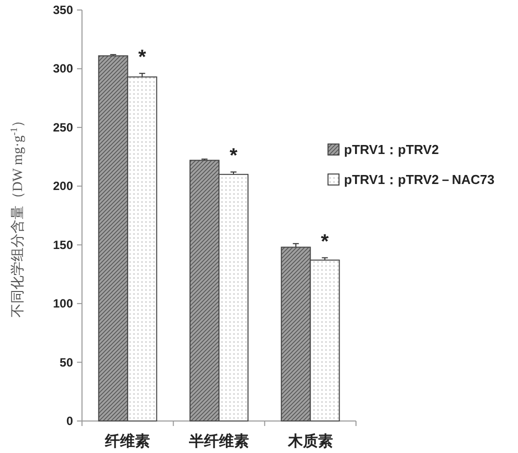 This screenshot has height=453, width=518. What do you see at coordinates (67, 362) in the screenshot?
I see `y-tick-label: 50` at bounding box center [67, 362].